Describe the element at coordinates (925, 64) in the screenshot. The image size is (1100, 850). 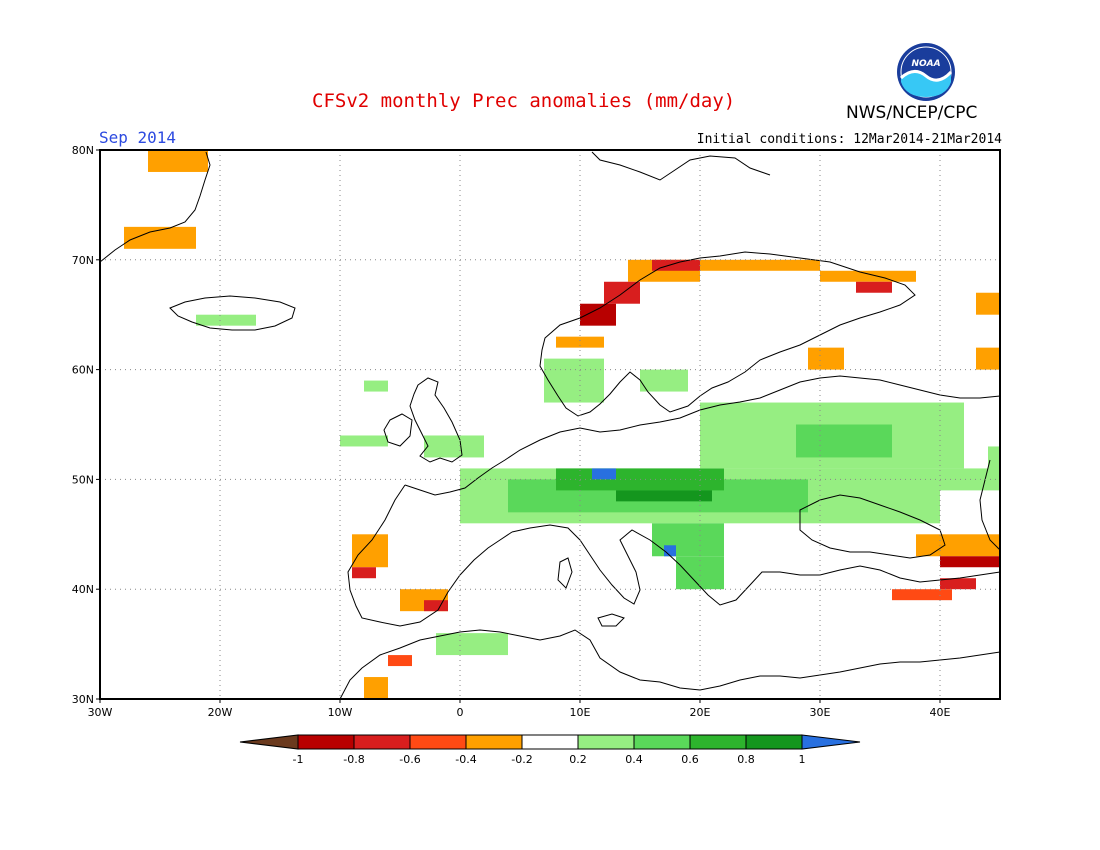
I see `svg-text: NOAA` at that location.